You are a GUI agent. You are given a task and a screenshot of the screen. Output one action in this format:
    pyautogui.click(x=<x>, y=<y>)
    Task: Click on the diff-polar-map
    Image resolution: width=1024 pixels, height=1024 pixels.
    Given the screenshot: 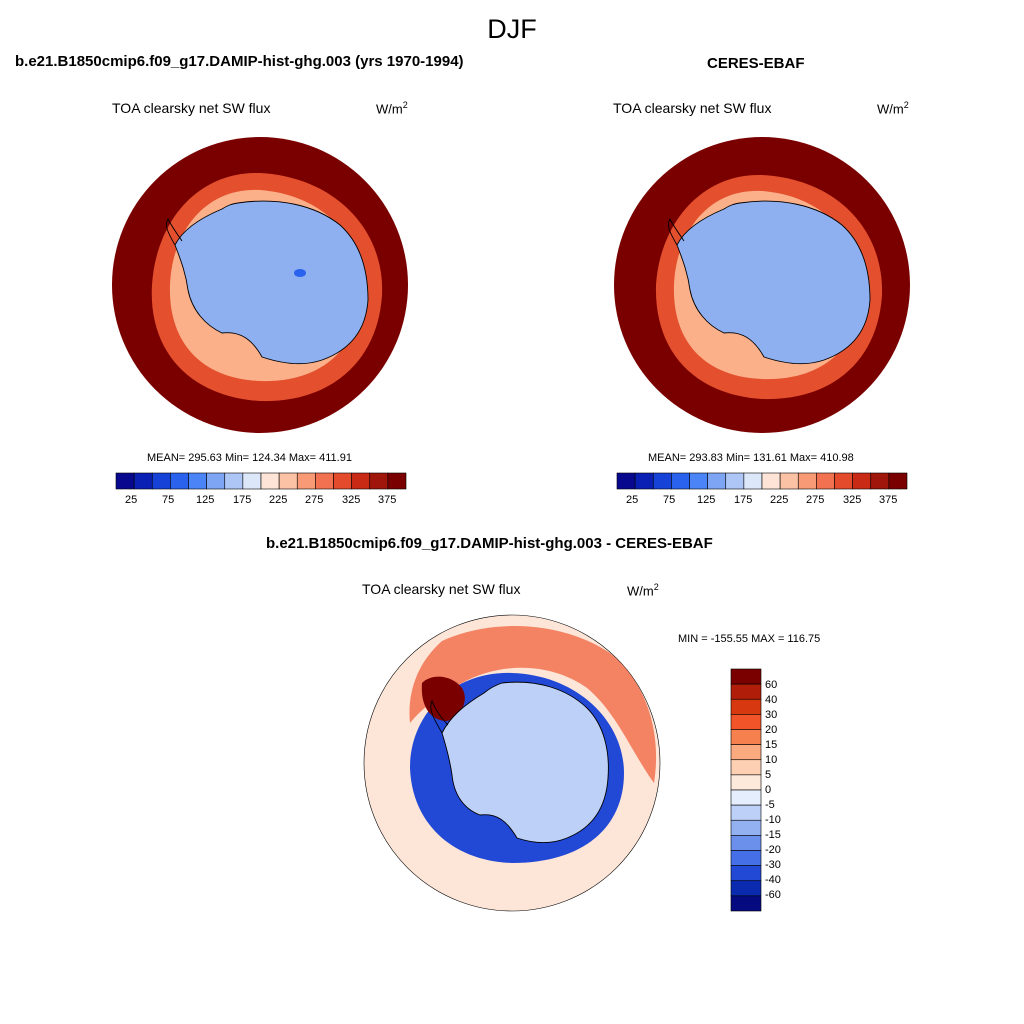 What is the action you would take?
    pyautogui.click(x=512, y=763)
    